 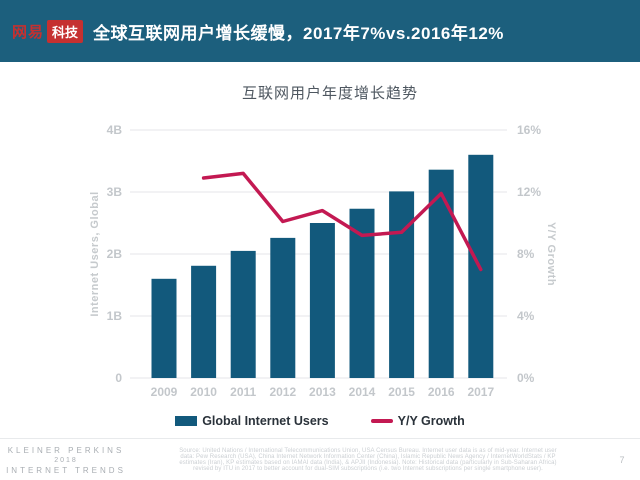 I want to click on left-tick-0: 0, so click(x=118, y=378).